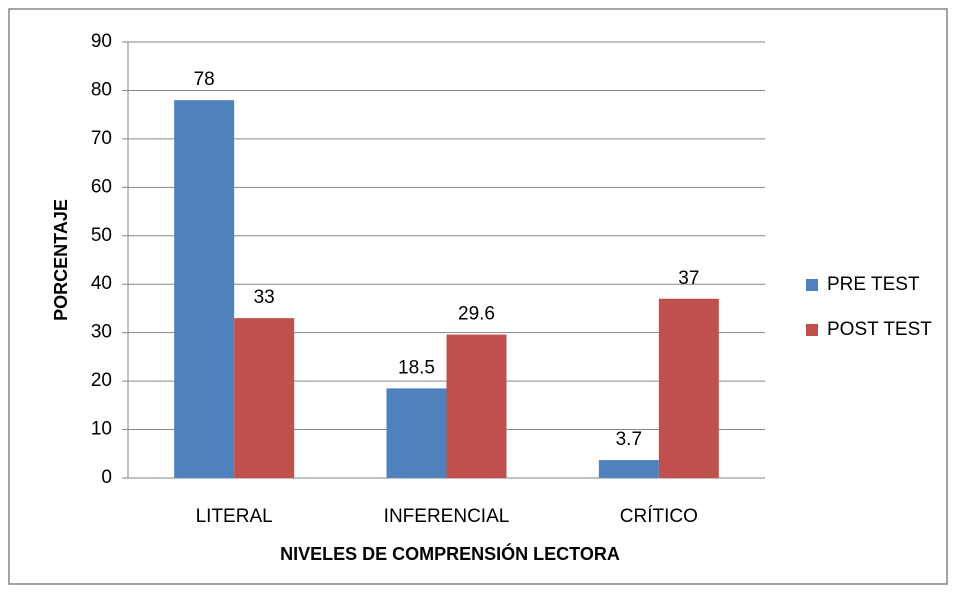 Image resolution: width=955 pixels, height=598 pixels. What do you see at coordinates (879, 329) in the screenshot?
I see `legend-label: POST TEST` at bounding box center [879, 329].